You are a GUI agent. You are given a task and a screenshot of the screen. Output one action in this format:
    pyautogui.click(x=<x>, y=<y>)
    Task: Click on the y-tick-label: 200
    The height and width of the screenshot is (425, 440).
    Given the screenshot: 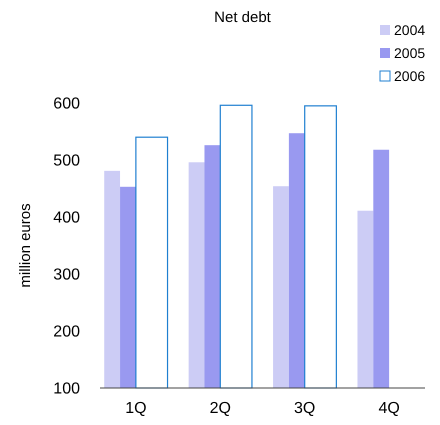 What is the action you would take?
    pyautogui.click(x=66, y=332)
    